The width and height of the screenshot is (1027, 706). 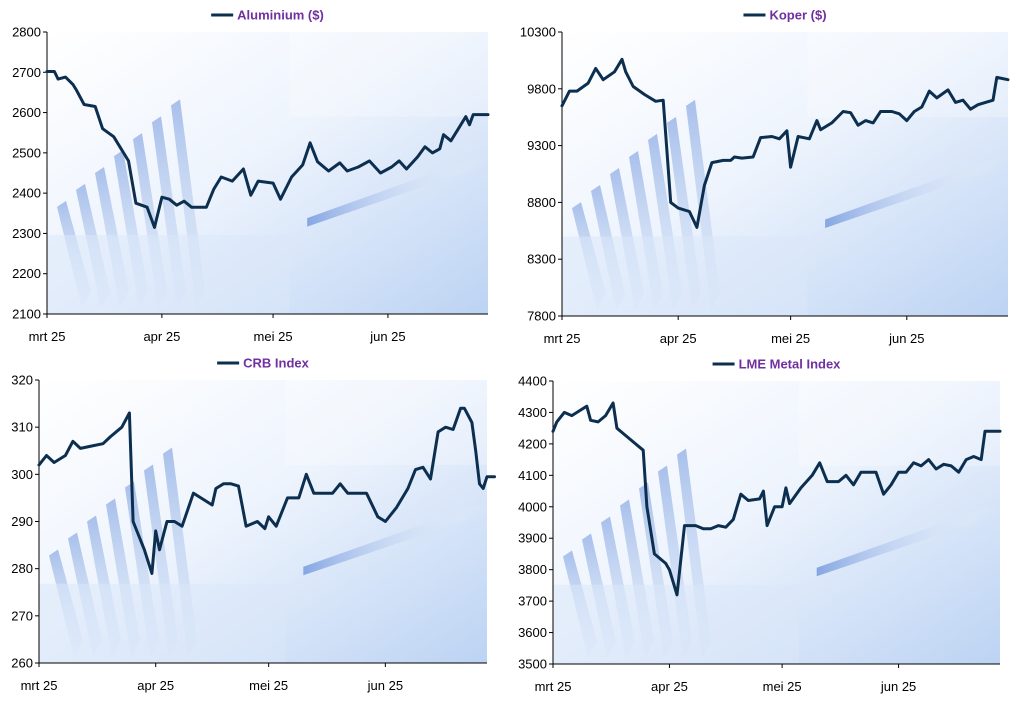 What do you see at coordinates (26, 72) in the screenshot?
I see `y-tick-label: 2700` at bounding box center [26, 72].